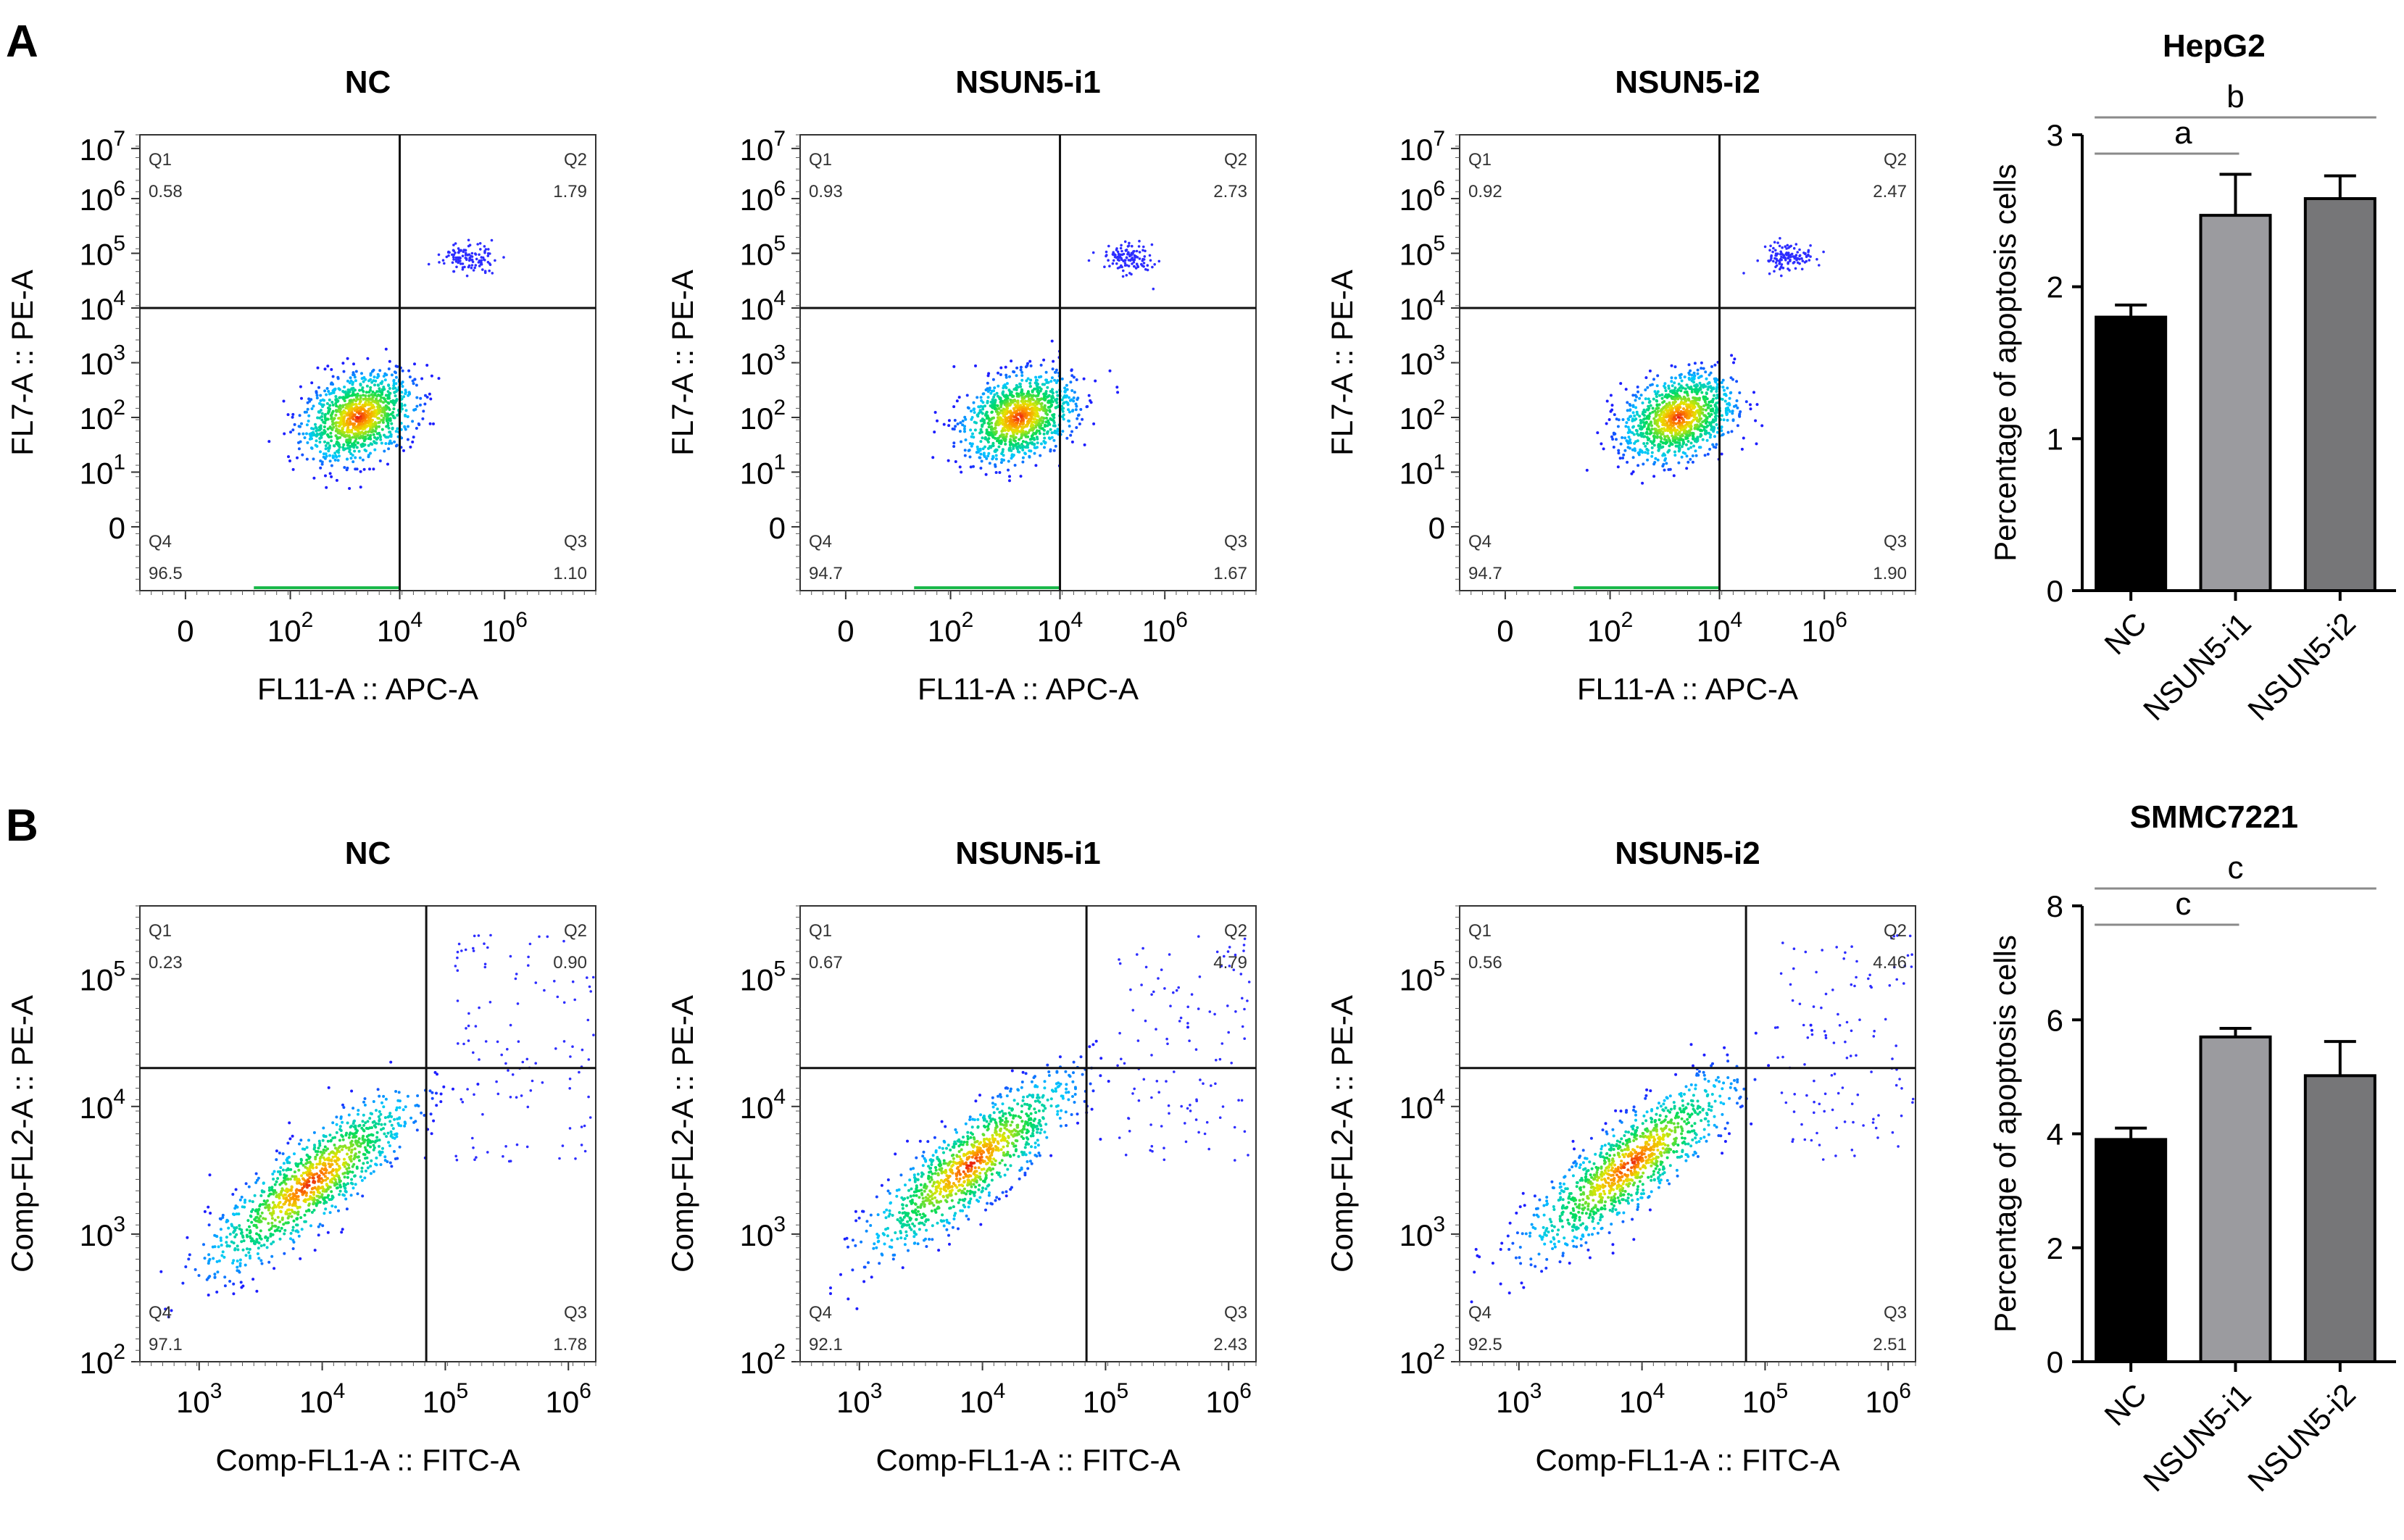 The width and height of the screenshot is (2404, 1540). Describe the element at coordinates (102, 147) in the screenshot. I see `y-tick-label: 10⁷` at that location.